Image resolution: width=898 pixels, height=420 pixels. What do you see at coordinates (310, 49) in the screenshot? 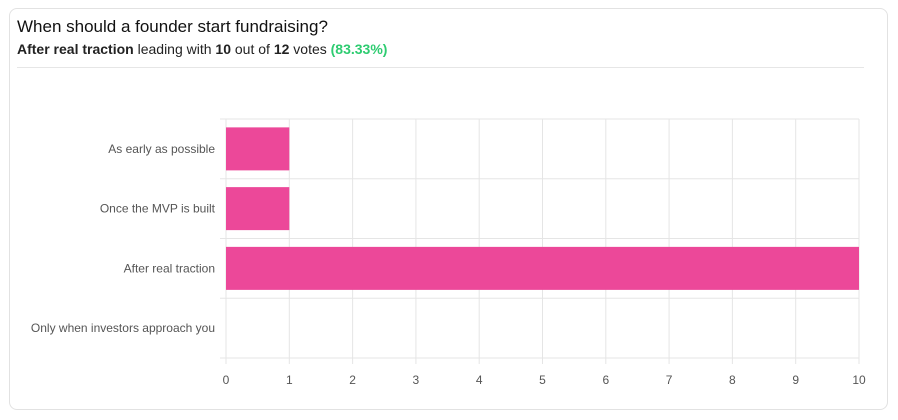
I see `votes-text: votes` at bounding box center [310, 49].